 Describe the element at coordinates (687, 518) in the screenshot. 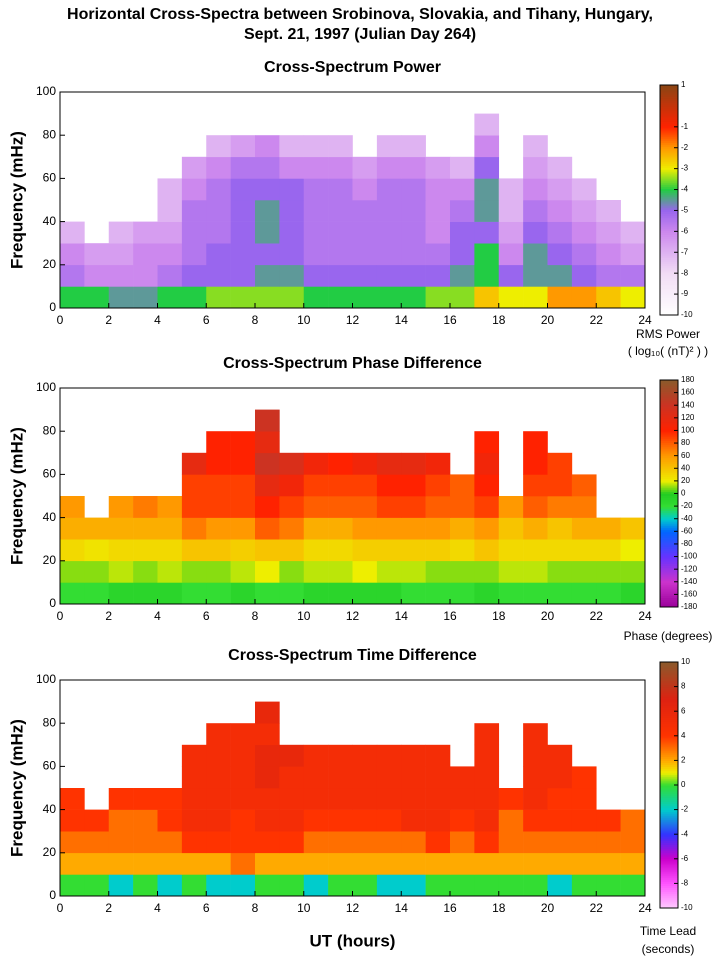

I see `colorbar-tick-label: -40` at that location.